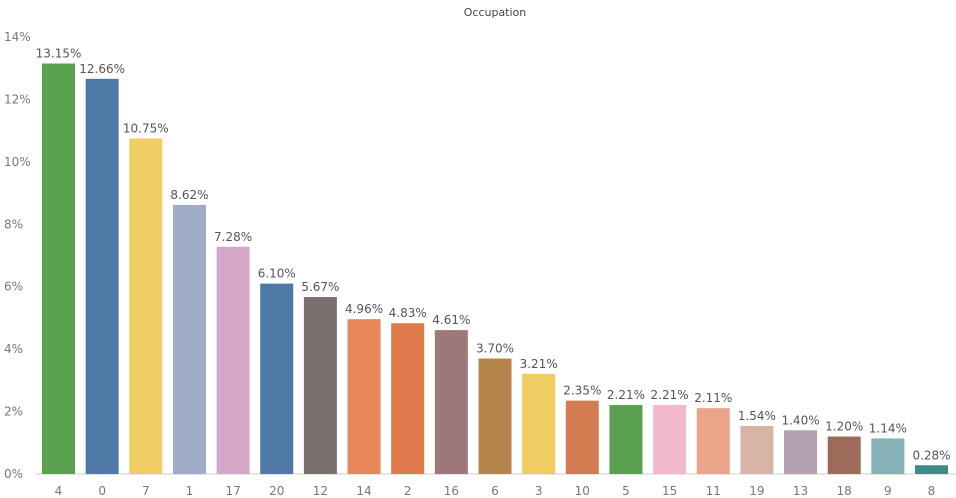  I want to click on x-tick-label: 5, so click(626, 491).